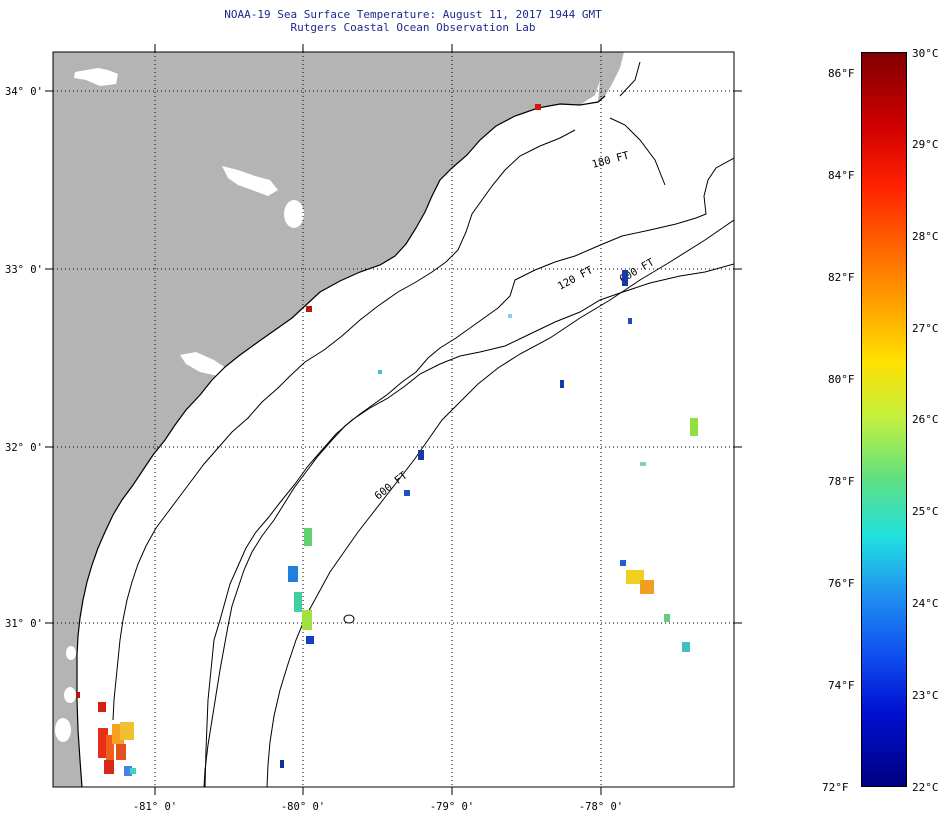  Describe the element at coordinates (349, 619) in the screenshot. I see `seamount-contour` at that location.